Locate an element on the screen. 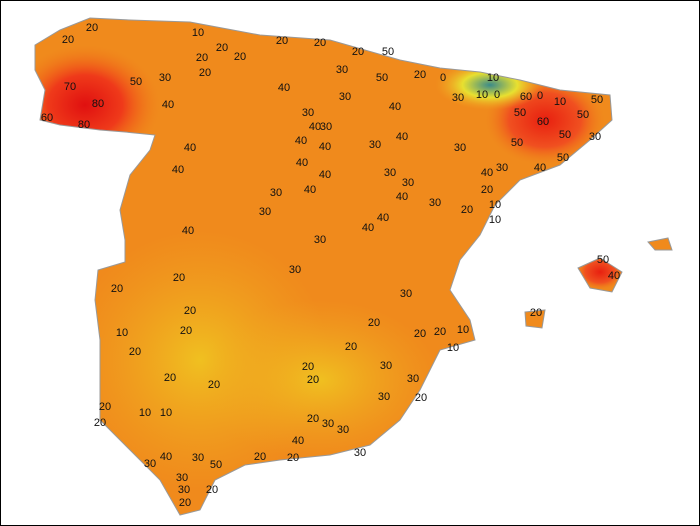 Image resolution: width=700 pixels, height=526 pixels. contour-label: 70 is located at coordinates (70, 87).